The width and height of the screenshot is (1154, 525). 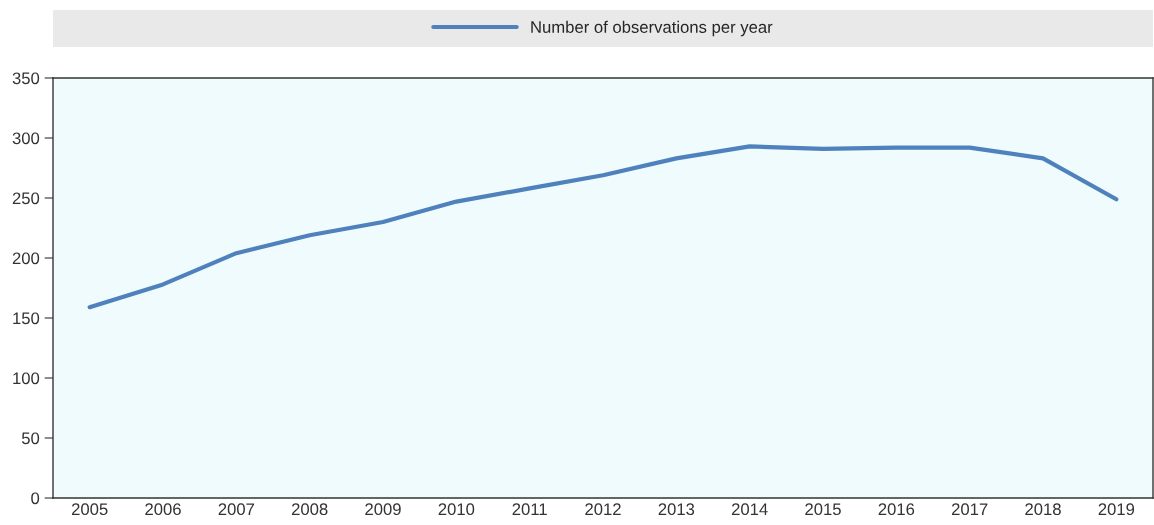 What do you see at coordinates (309, 509) in the screenshot?
I see `x-tick-label: 2008` at bounding box center [309, 509].